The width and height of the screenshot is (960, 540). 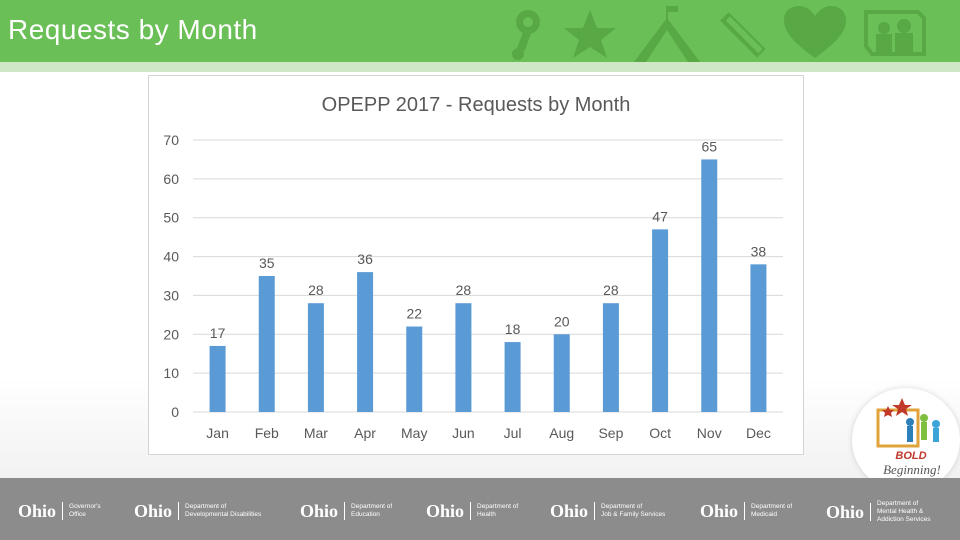 I want to click on data-label-mar: 28, so click(x=316, y=290).